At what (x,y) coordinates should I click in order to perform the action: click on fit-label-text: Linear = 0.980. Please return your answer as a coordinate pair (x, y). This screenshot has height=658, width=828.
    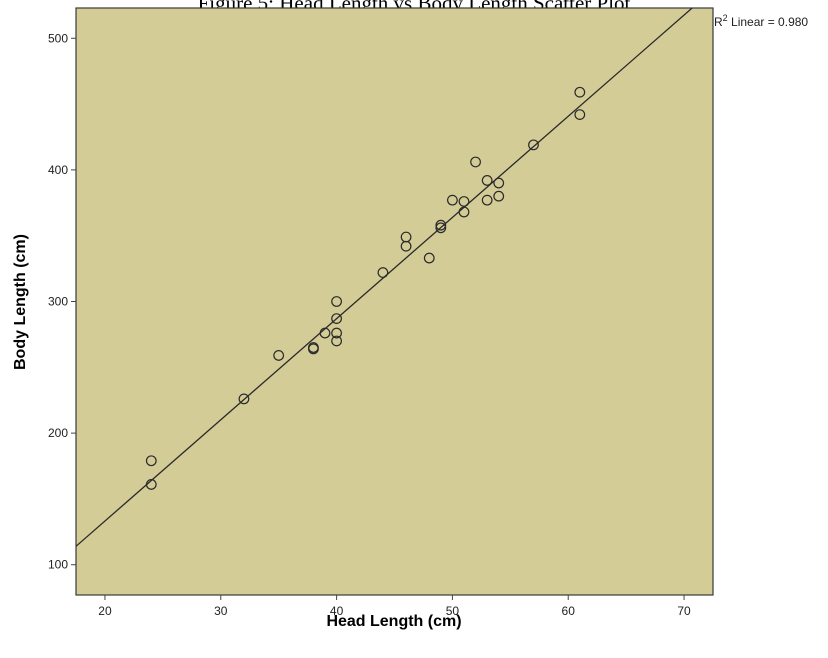
    Looking at the image, I should click on (768, 22).